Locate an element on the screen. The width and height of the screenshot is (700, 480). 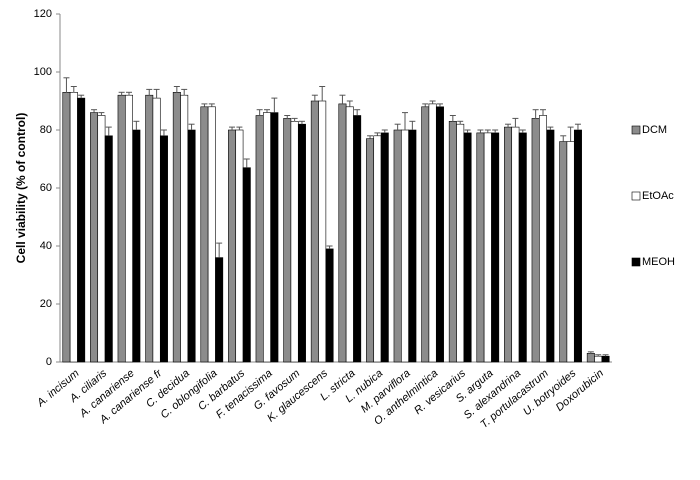
legend-label: MEOH is located at coordinates (658, 262).